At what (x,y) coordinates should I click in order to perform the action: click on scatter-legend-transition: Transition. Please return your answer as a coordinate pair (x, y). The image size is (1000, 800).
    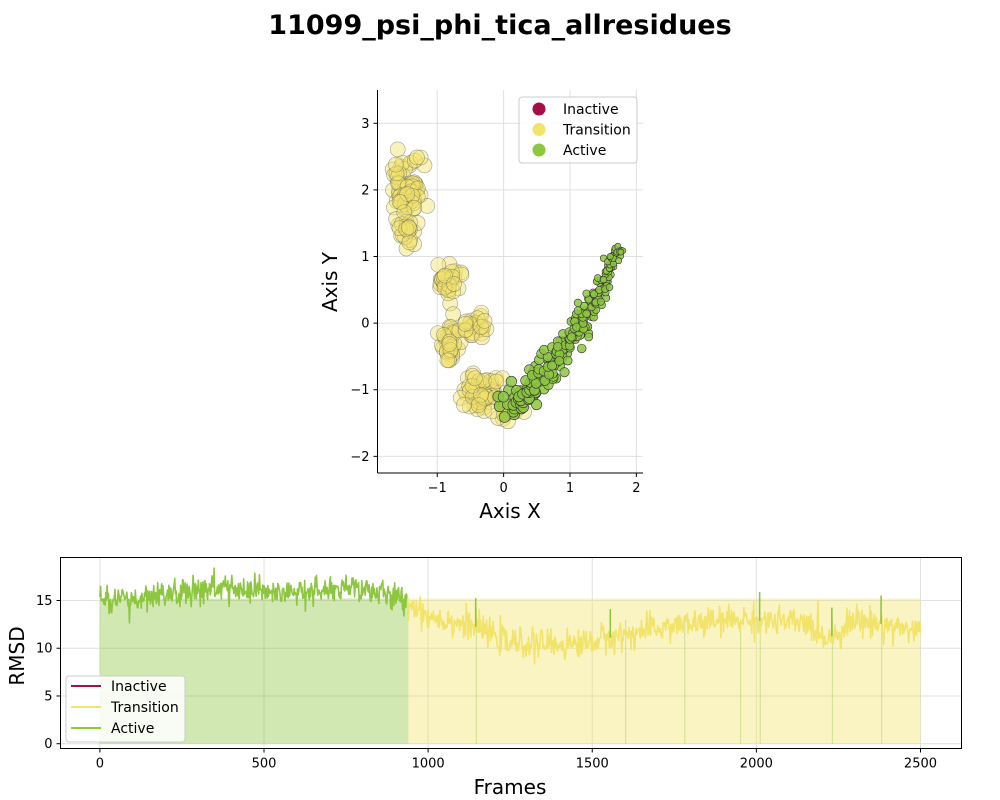
    Looking at the image, I should click on (596, 131).